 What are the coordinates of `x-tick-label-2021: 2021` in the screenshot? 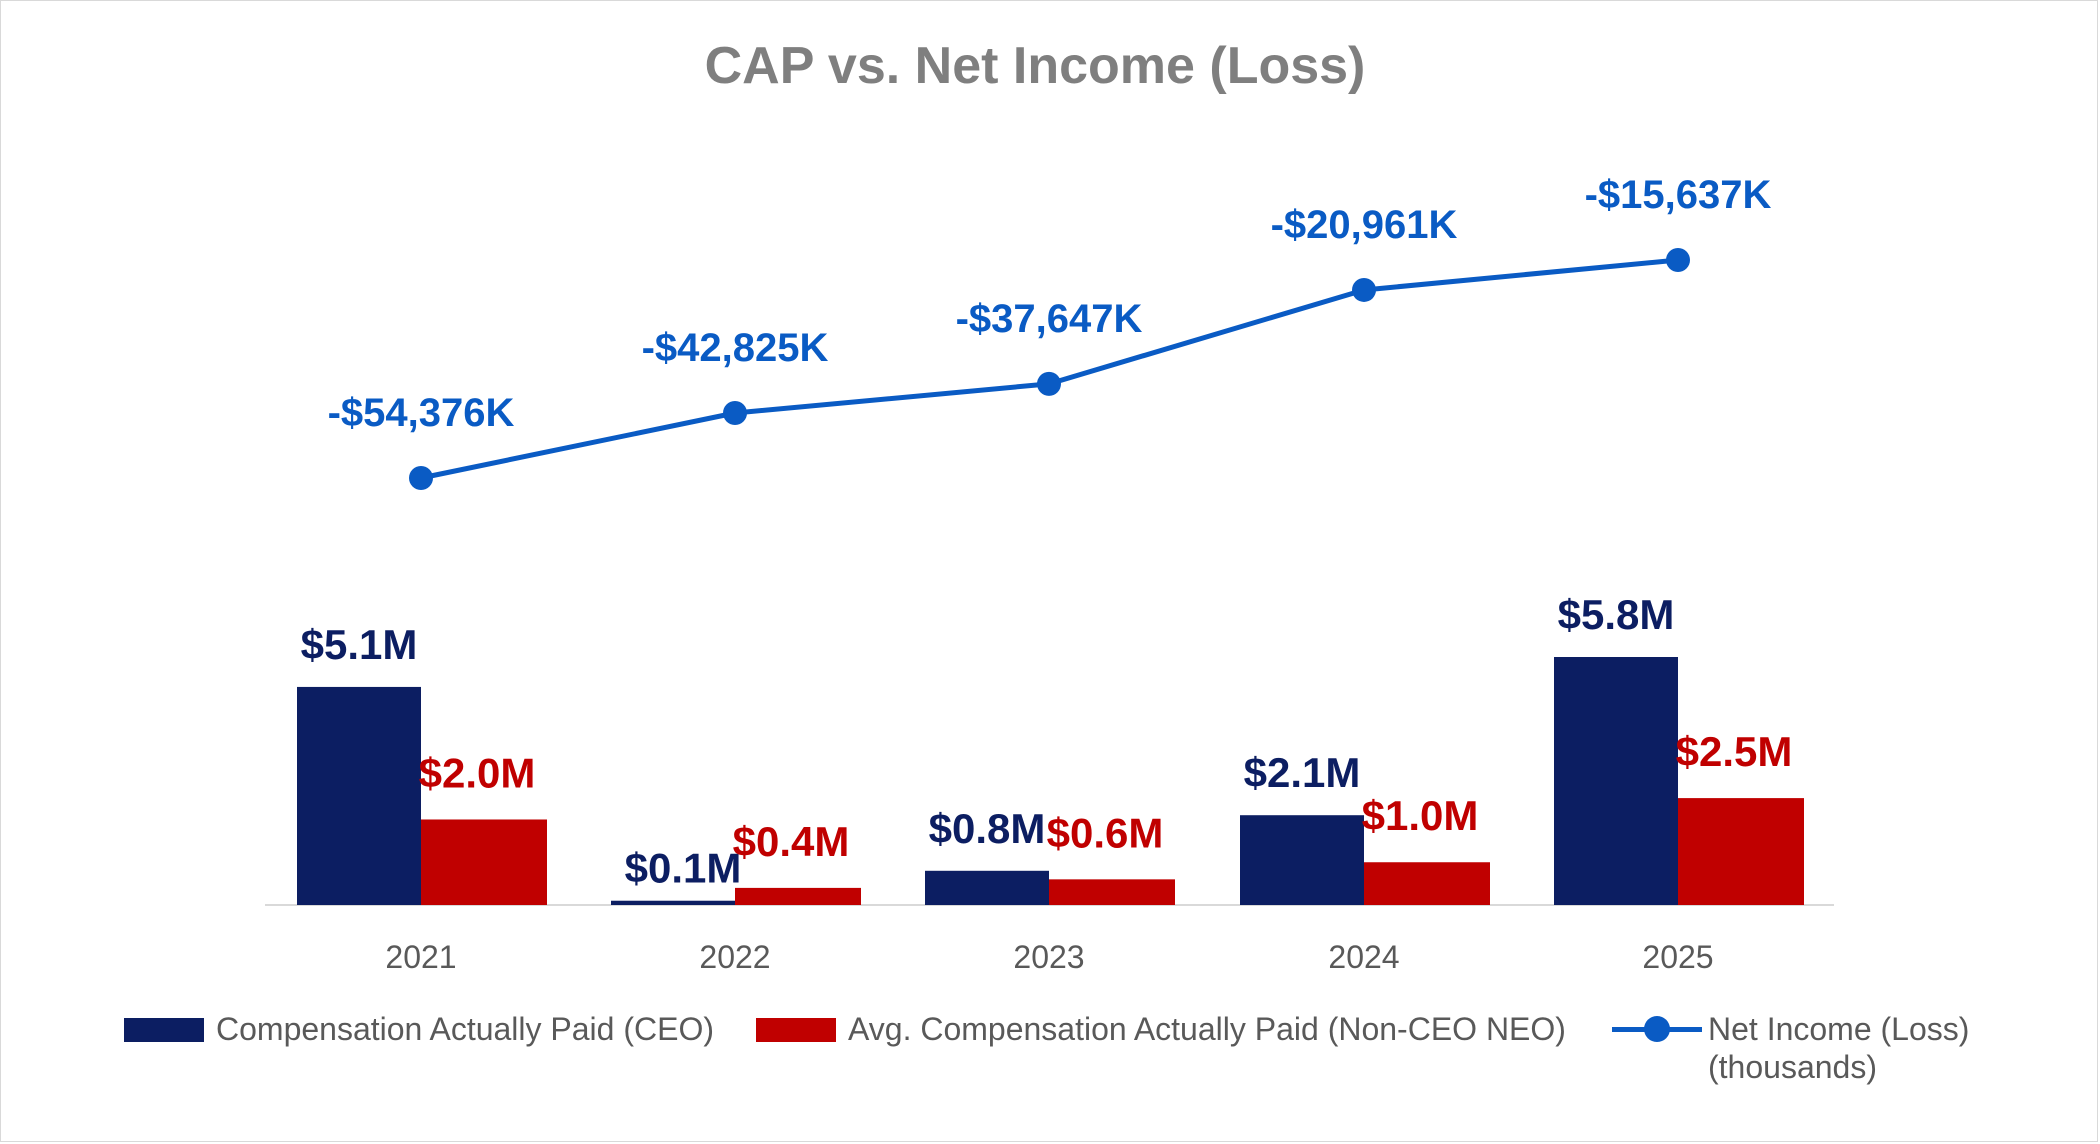 It's located at (420, 957).